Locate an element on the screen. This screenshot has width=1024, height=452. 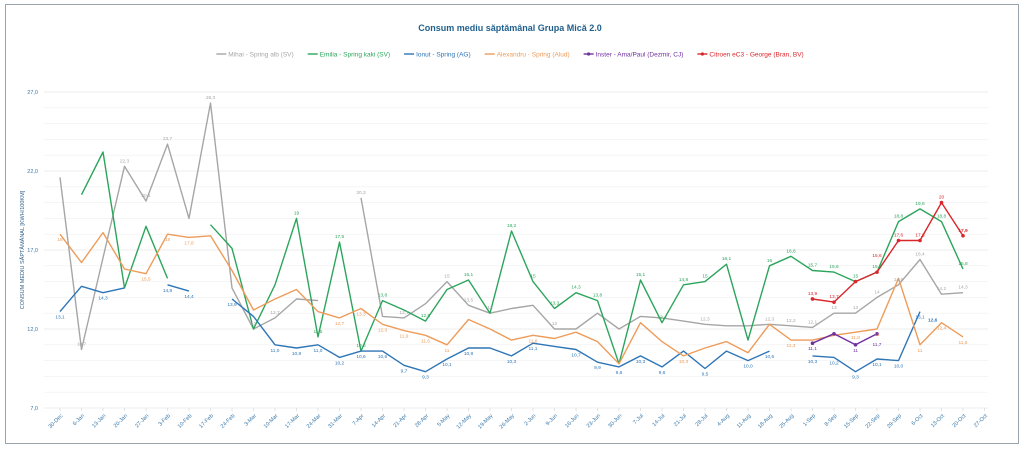
legend-label: Citroen eC3 - George (Bran, BV) is located at coordinates (756, 55).